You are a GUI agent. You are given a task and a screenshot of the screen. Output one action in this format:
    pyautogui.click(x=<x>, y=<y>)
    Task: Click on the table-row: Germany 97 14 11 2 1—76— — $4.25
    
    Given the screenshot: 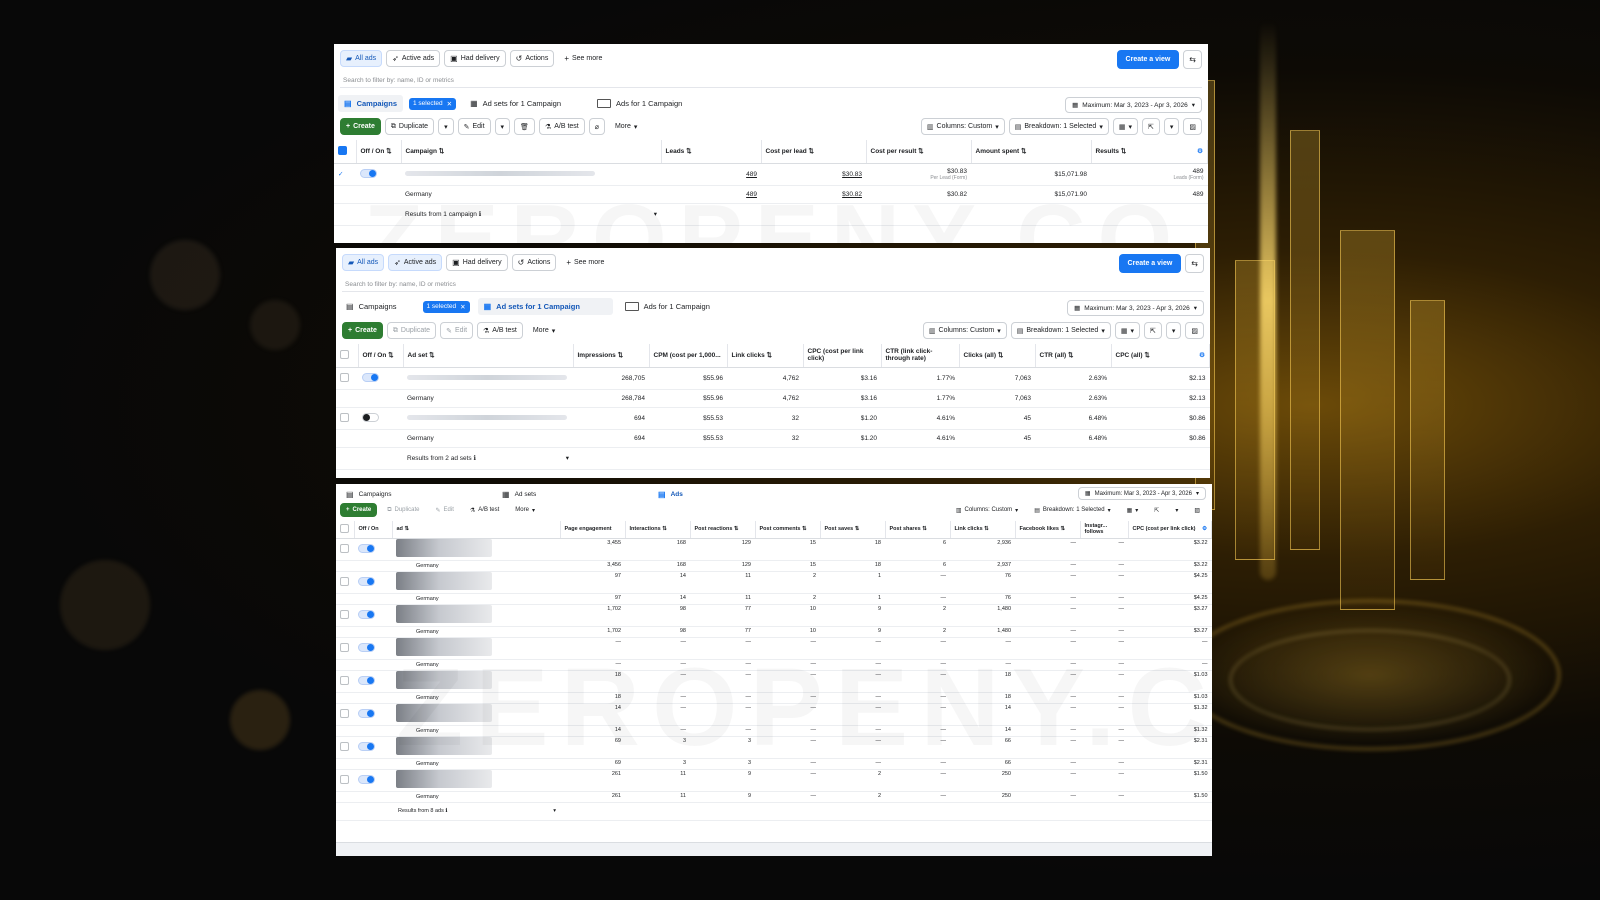 What is the action you would take?
    pyautogui.click(x=774, y=599)
    